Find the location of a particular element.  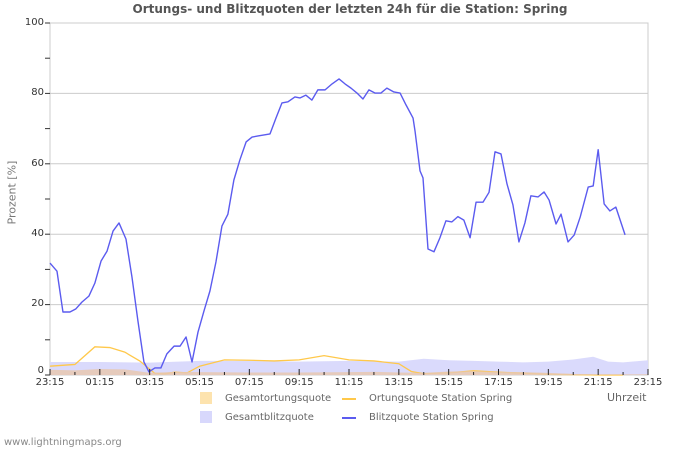

y-tick-0: 0 is located at coordinates (40, 370).